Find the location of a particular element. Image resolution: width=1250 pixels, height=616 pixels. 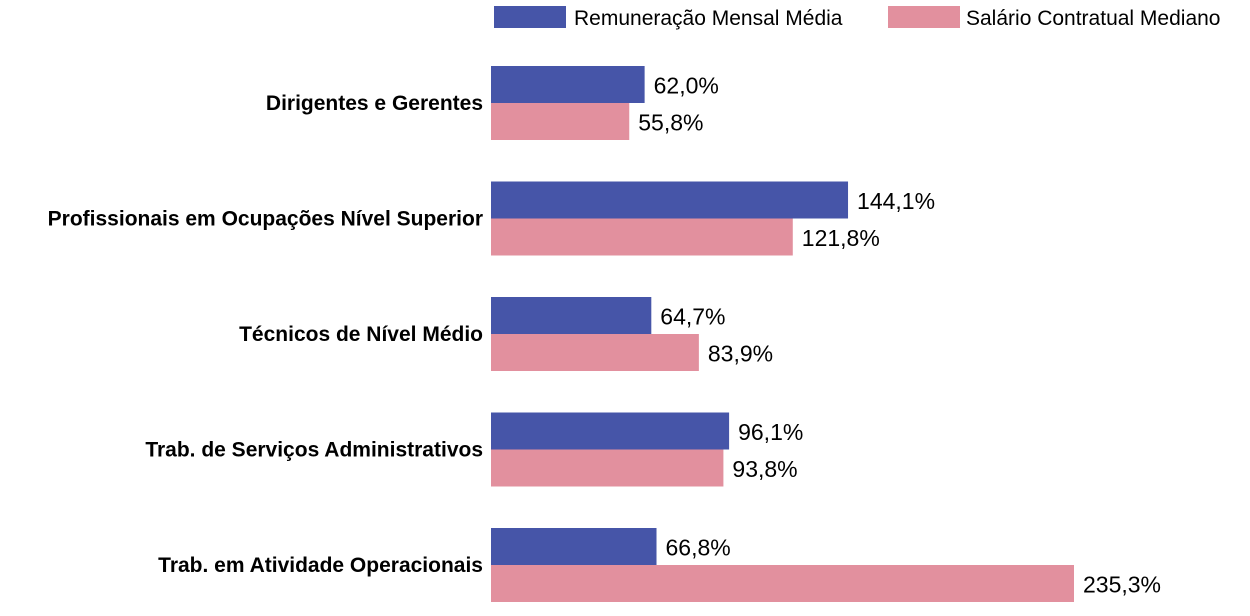

value-label-salario-contratual-mediano-trab-em-atividade-operacionais: 235,3% is located at coordinates (1122, 585).